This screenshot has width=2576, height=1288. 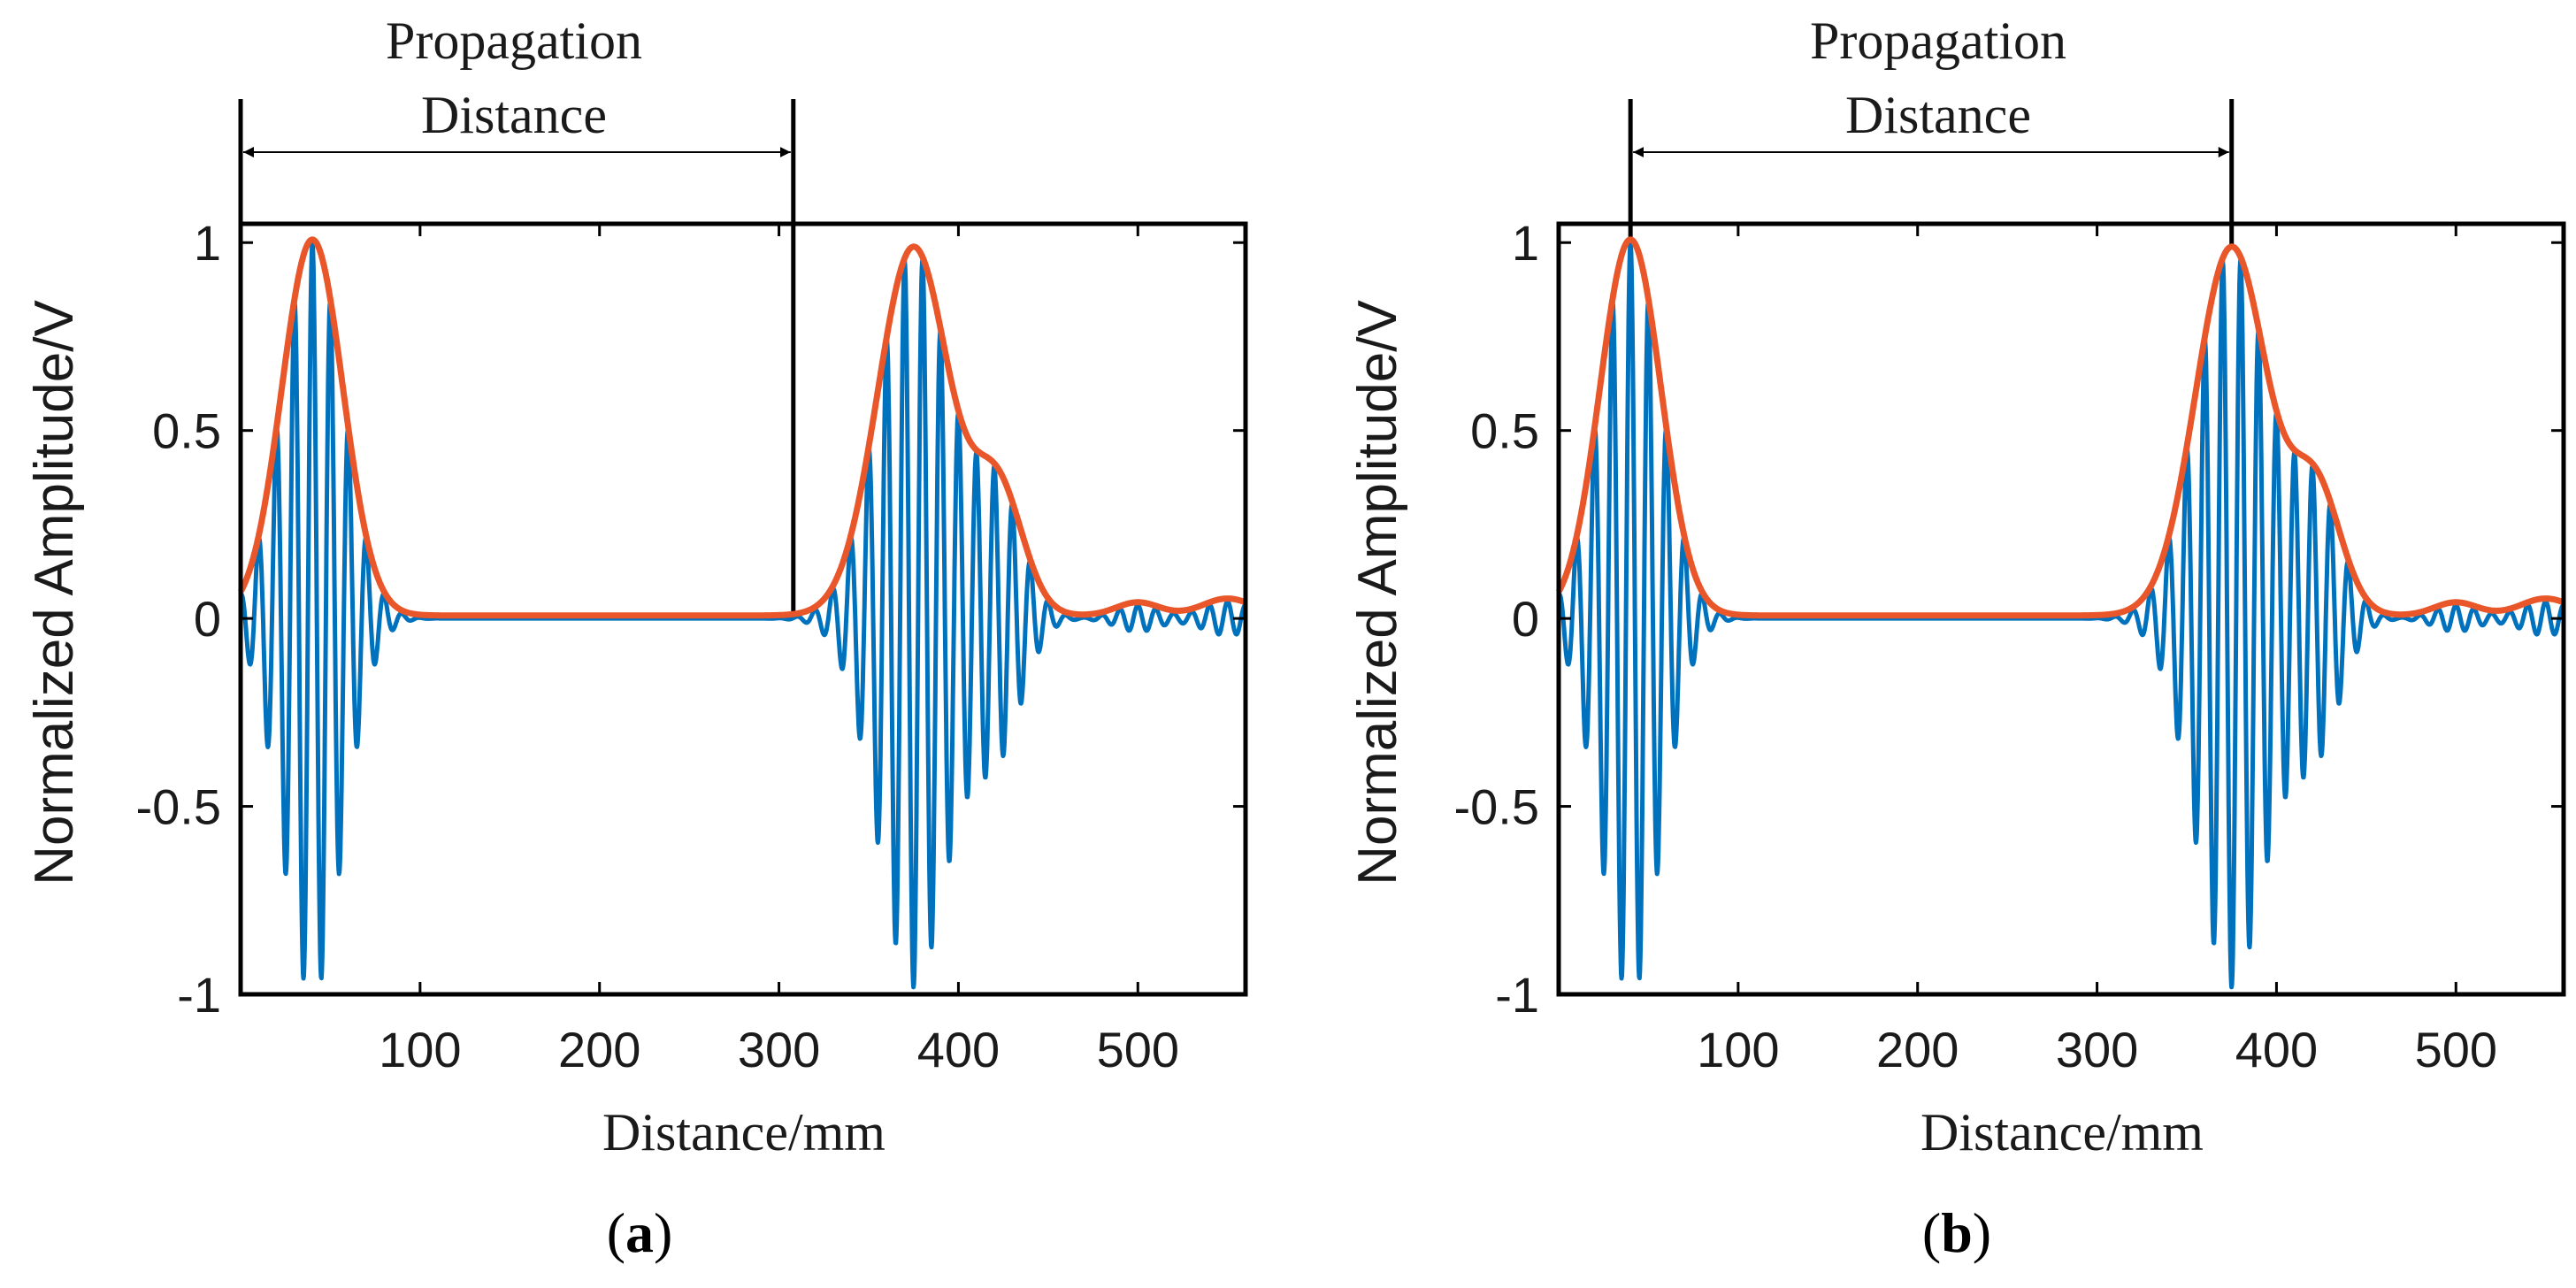 I want to click on panel-label-letter: a, so click(x=639, y=1232).